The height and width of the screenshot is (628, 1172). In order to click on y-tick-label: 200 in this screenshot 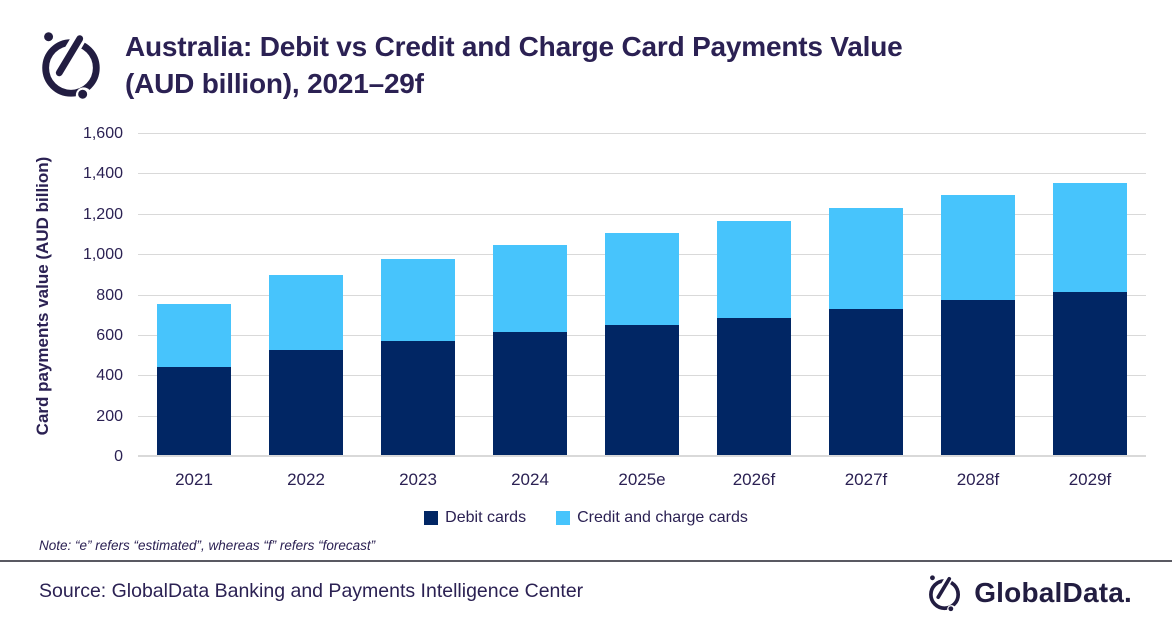, I will do `click(109, 416)`.